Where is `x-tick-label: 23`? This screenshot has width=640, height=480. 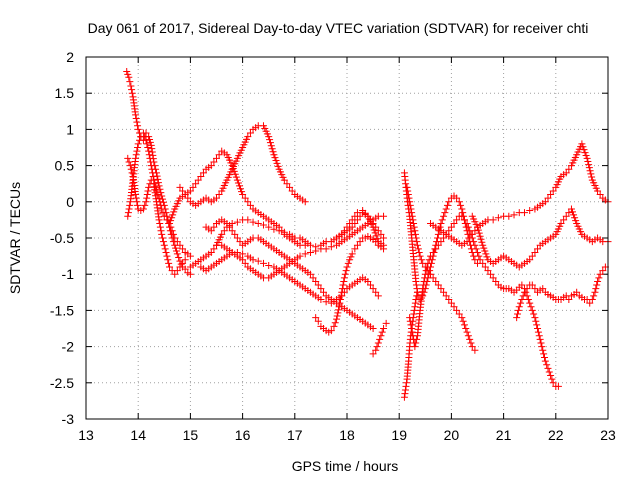 x-tick-label: 23 is located at coordinates (608, 435).